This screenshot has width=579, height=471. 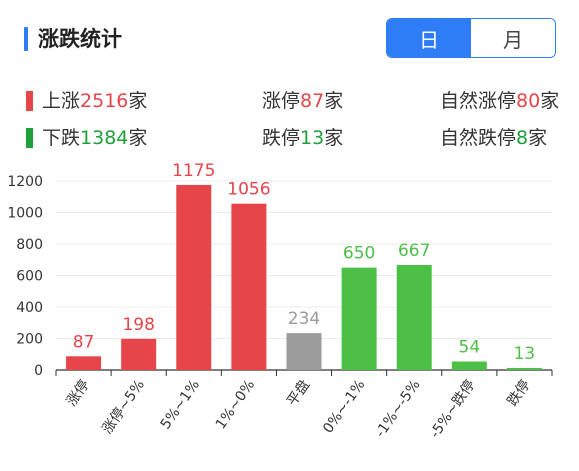 I want to click on title-accent-bar, so click(x=26, y=39).